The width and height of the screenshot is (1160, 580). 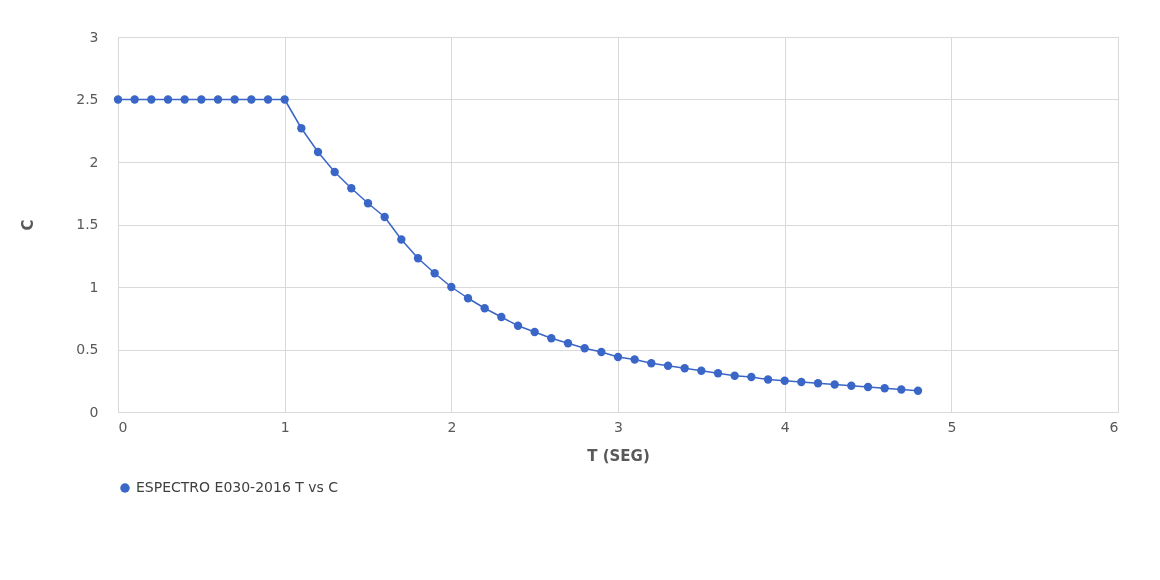 I want to click on legend-label: ESPECTRO E030-2016 T vs C, so click(x=237, y=487).